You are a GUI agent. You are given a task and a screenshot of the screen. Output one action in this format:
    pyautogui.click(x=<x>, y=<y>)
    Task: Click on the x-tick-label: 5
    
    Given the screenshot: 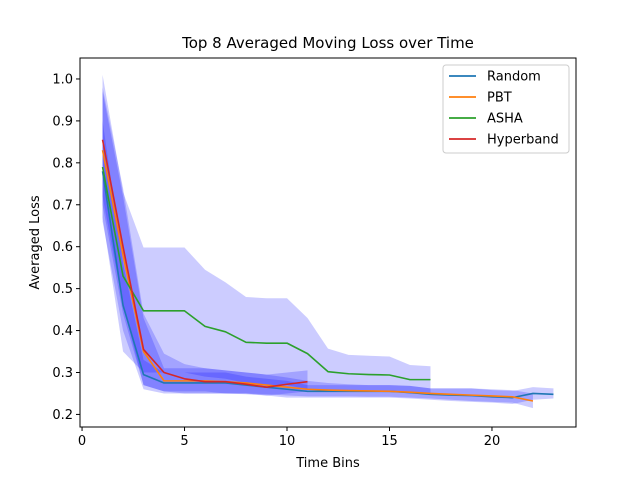 What is the action you would take?
    pyautogui.click(x=184, y=441)
    